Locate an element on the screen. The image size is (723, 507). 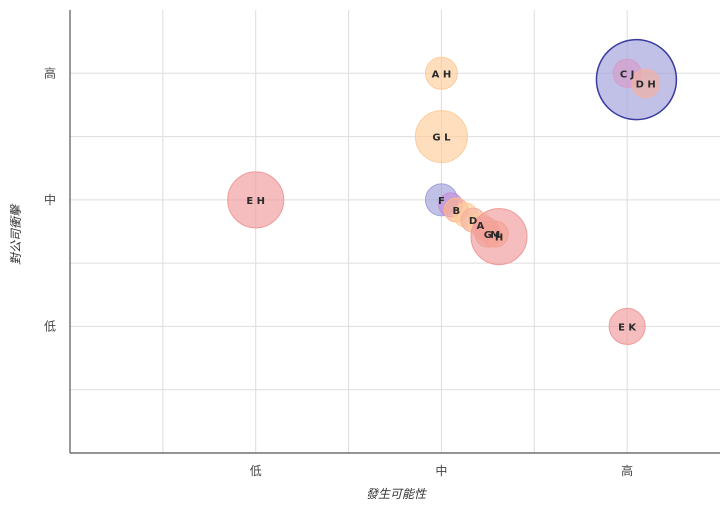
bubble-label: H is located at coordinates (499, 238).